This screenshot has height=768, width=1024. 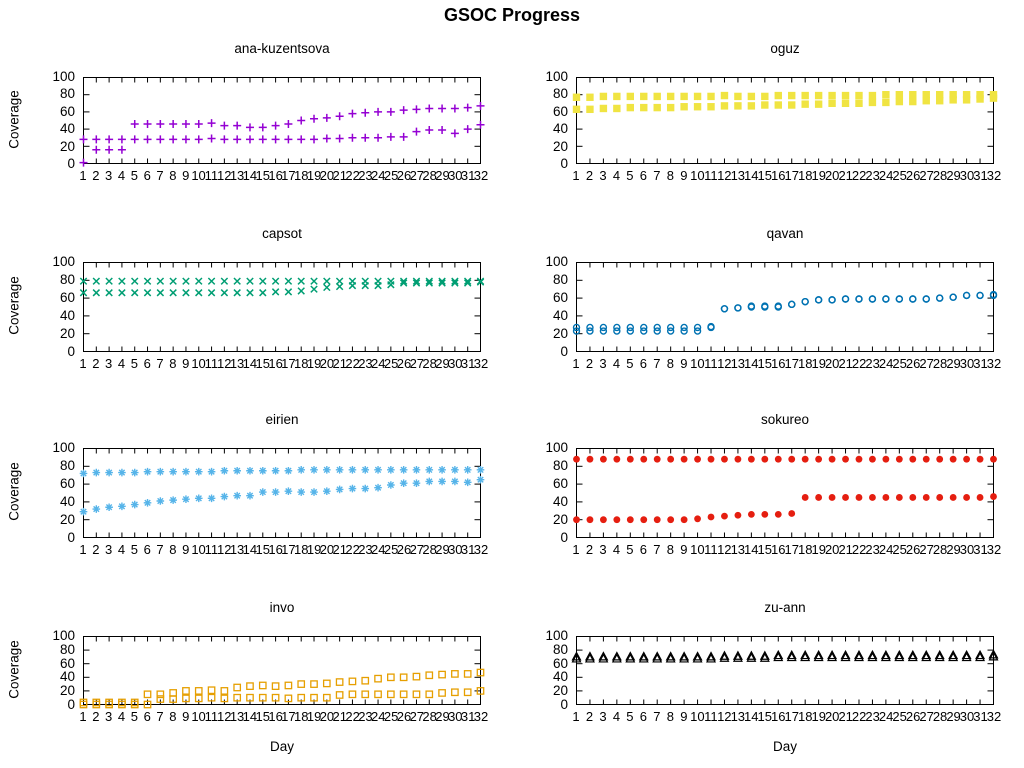 I want to click on x-tick-label: 19, so click(x=818, y=716).